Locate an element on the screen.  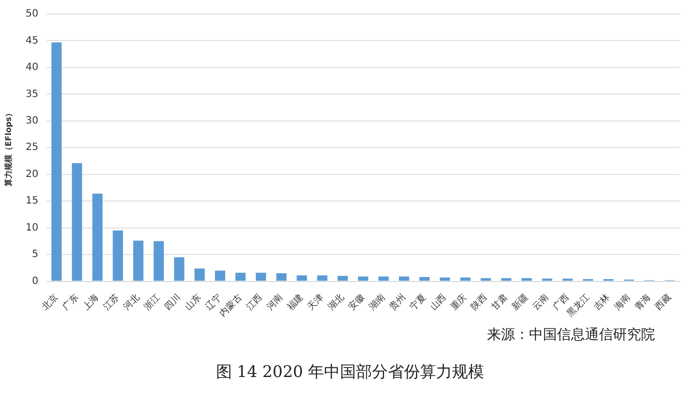
y-tick-label: 40 is located at coordinates (32, 68).